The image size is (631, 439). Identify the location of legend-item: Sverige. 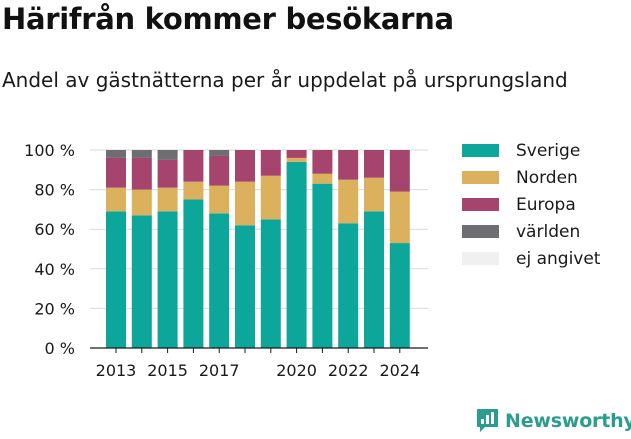
(544, 150).